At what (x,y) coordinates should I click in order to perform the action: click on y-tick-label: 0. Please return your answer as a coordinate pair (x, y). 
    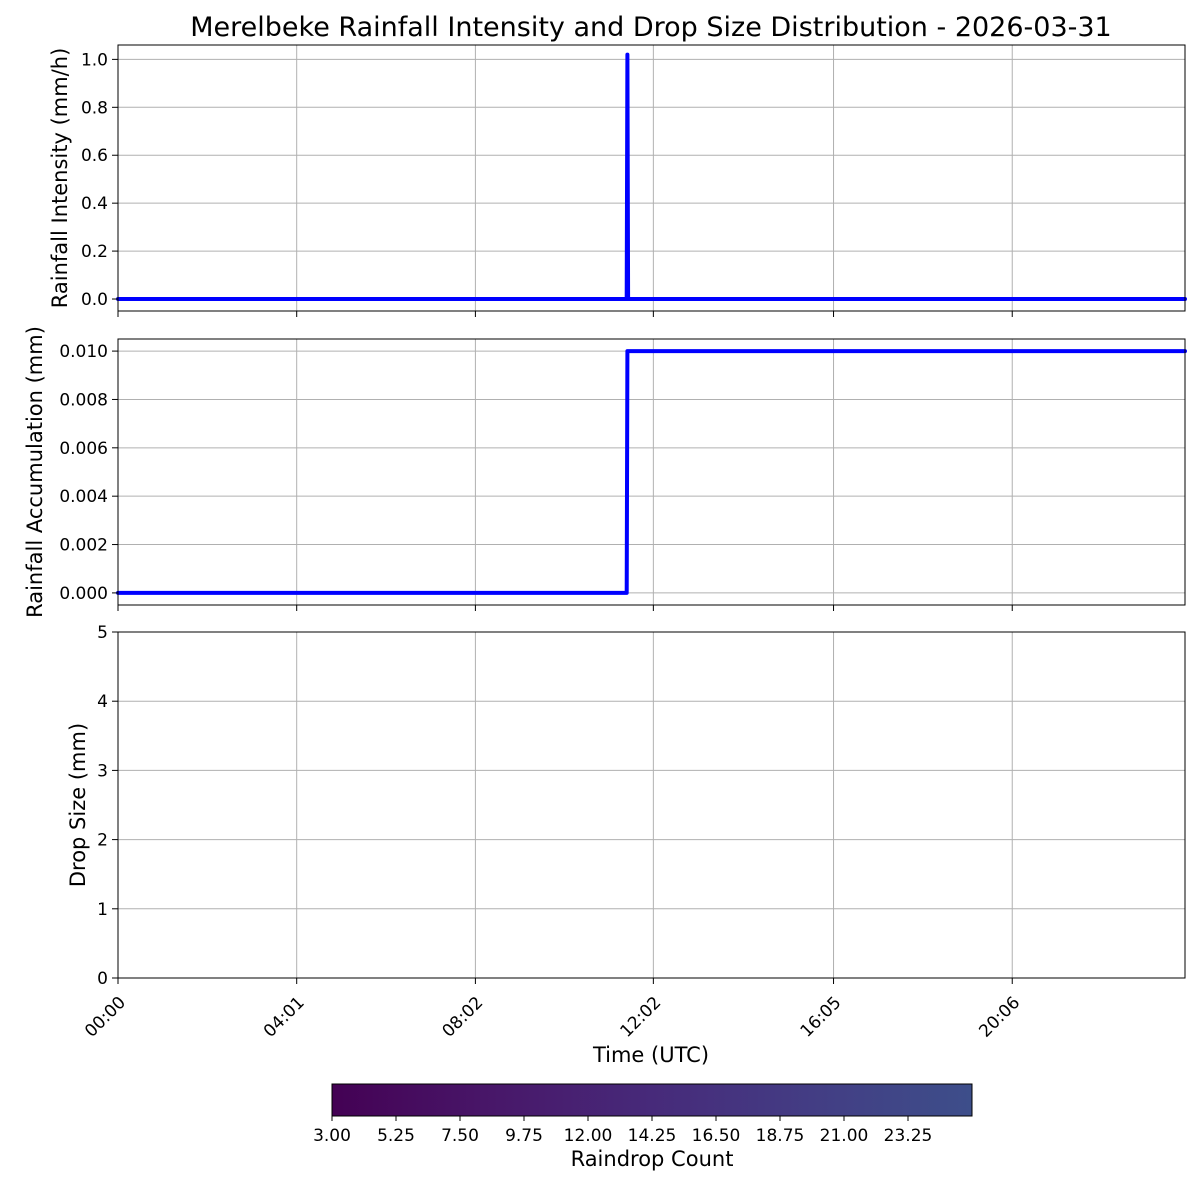
    Looking at the image, I should click on (102, 979).